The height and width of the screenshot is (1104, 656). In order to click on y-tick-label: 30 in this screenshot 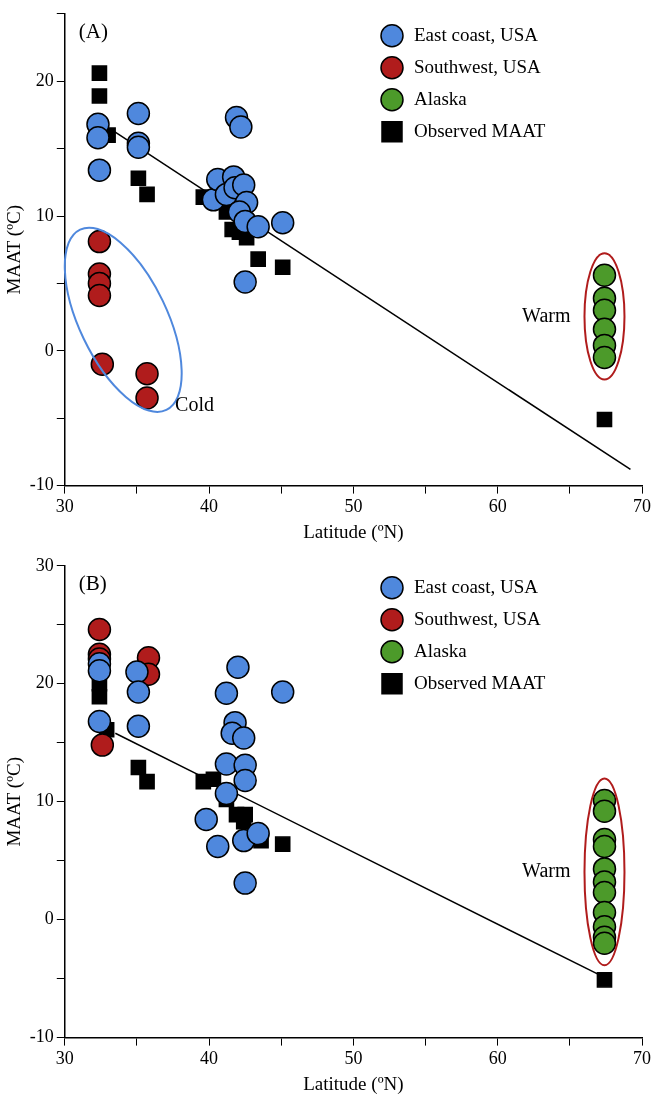, I will do `click(44, 564)`.